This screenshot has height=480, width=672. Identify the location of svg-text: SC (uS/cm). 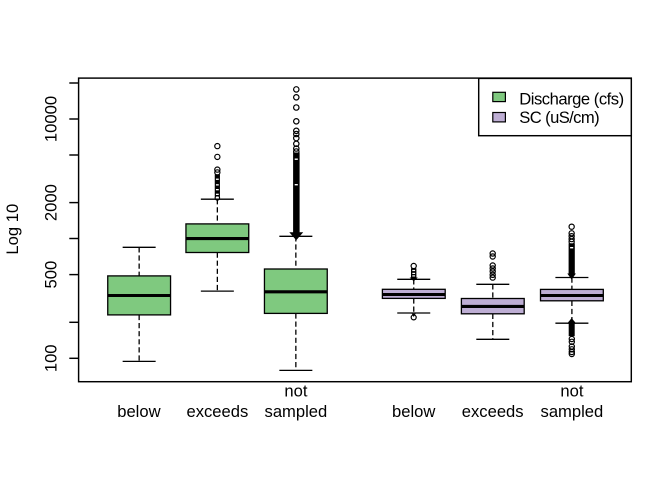
(559, 117).